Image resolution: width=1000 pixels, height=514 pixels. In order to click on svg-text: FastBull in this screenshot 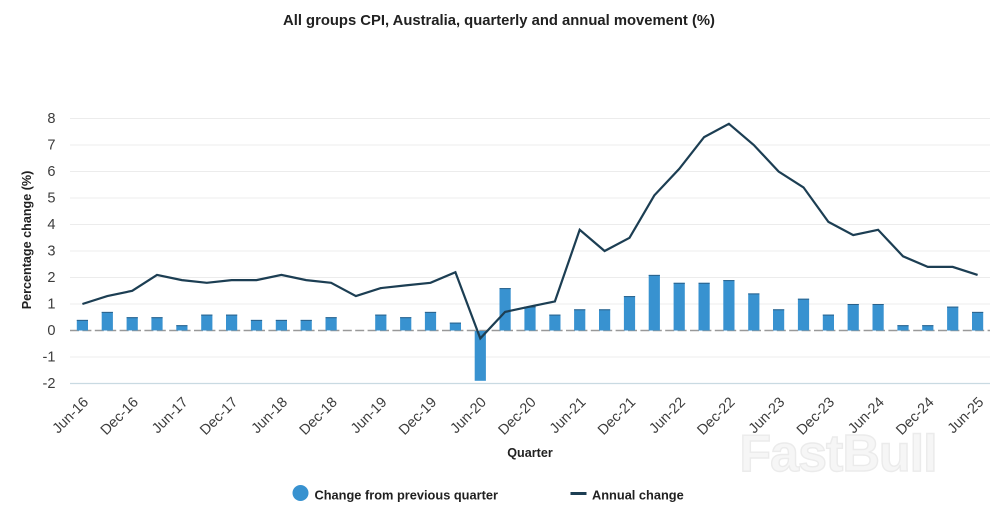, I will do `click(837, 454)`.